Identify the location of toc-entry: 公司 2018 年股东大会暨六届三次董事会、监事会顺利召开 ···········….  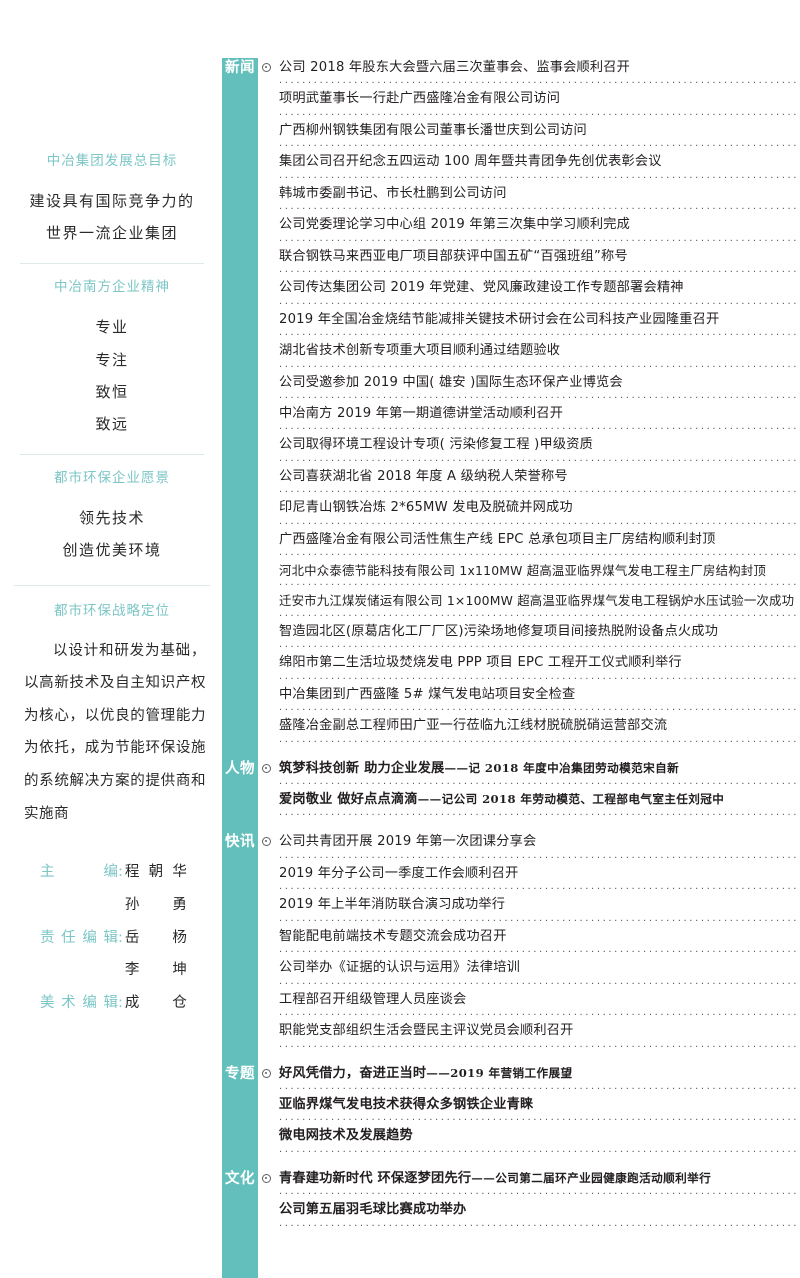
(529, 73).